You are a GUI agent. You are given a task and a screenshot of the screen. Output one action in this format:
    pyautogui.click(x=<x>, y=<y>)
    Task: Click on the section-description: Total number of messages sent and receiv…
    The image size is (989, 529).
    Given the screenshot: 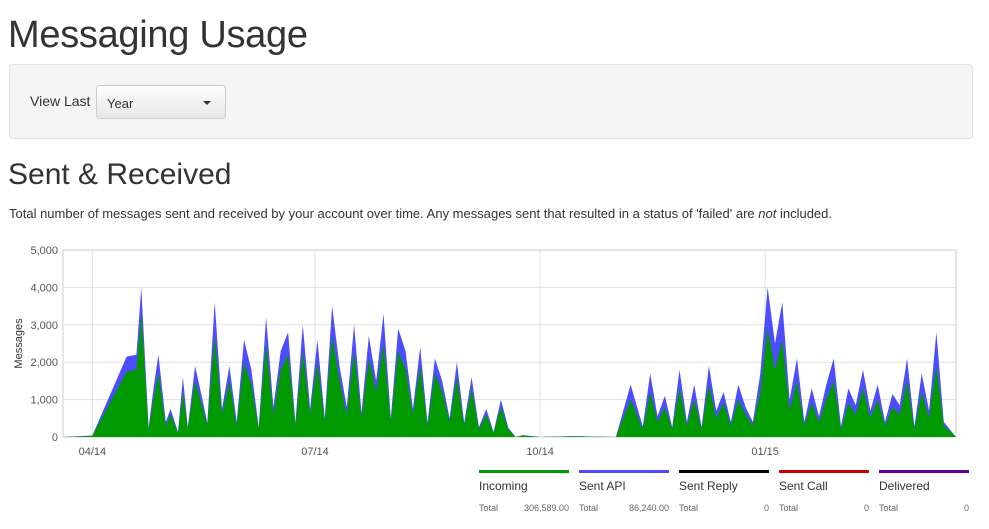 What is the action you would take?
    pyautogui.click(x=420, y=213)
    